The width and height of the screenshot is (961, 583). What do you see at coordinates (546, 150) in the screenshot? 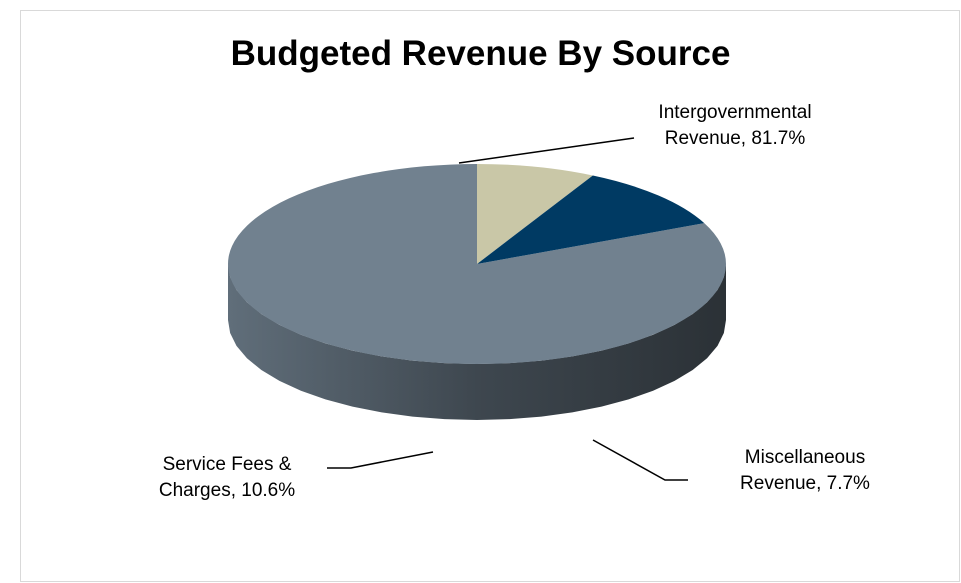
I see `leader-line-intergovernmental-revenue` at bounding box center [546, 150].